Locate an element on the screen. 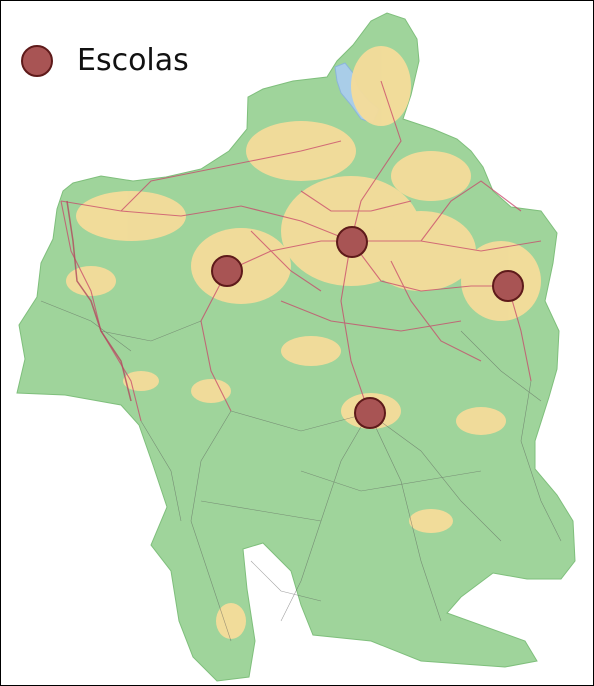  map-legend: Escolas is located at coordinates (105, 61).